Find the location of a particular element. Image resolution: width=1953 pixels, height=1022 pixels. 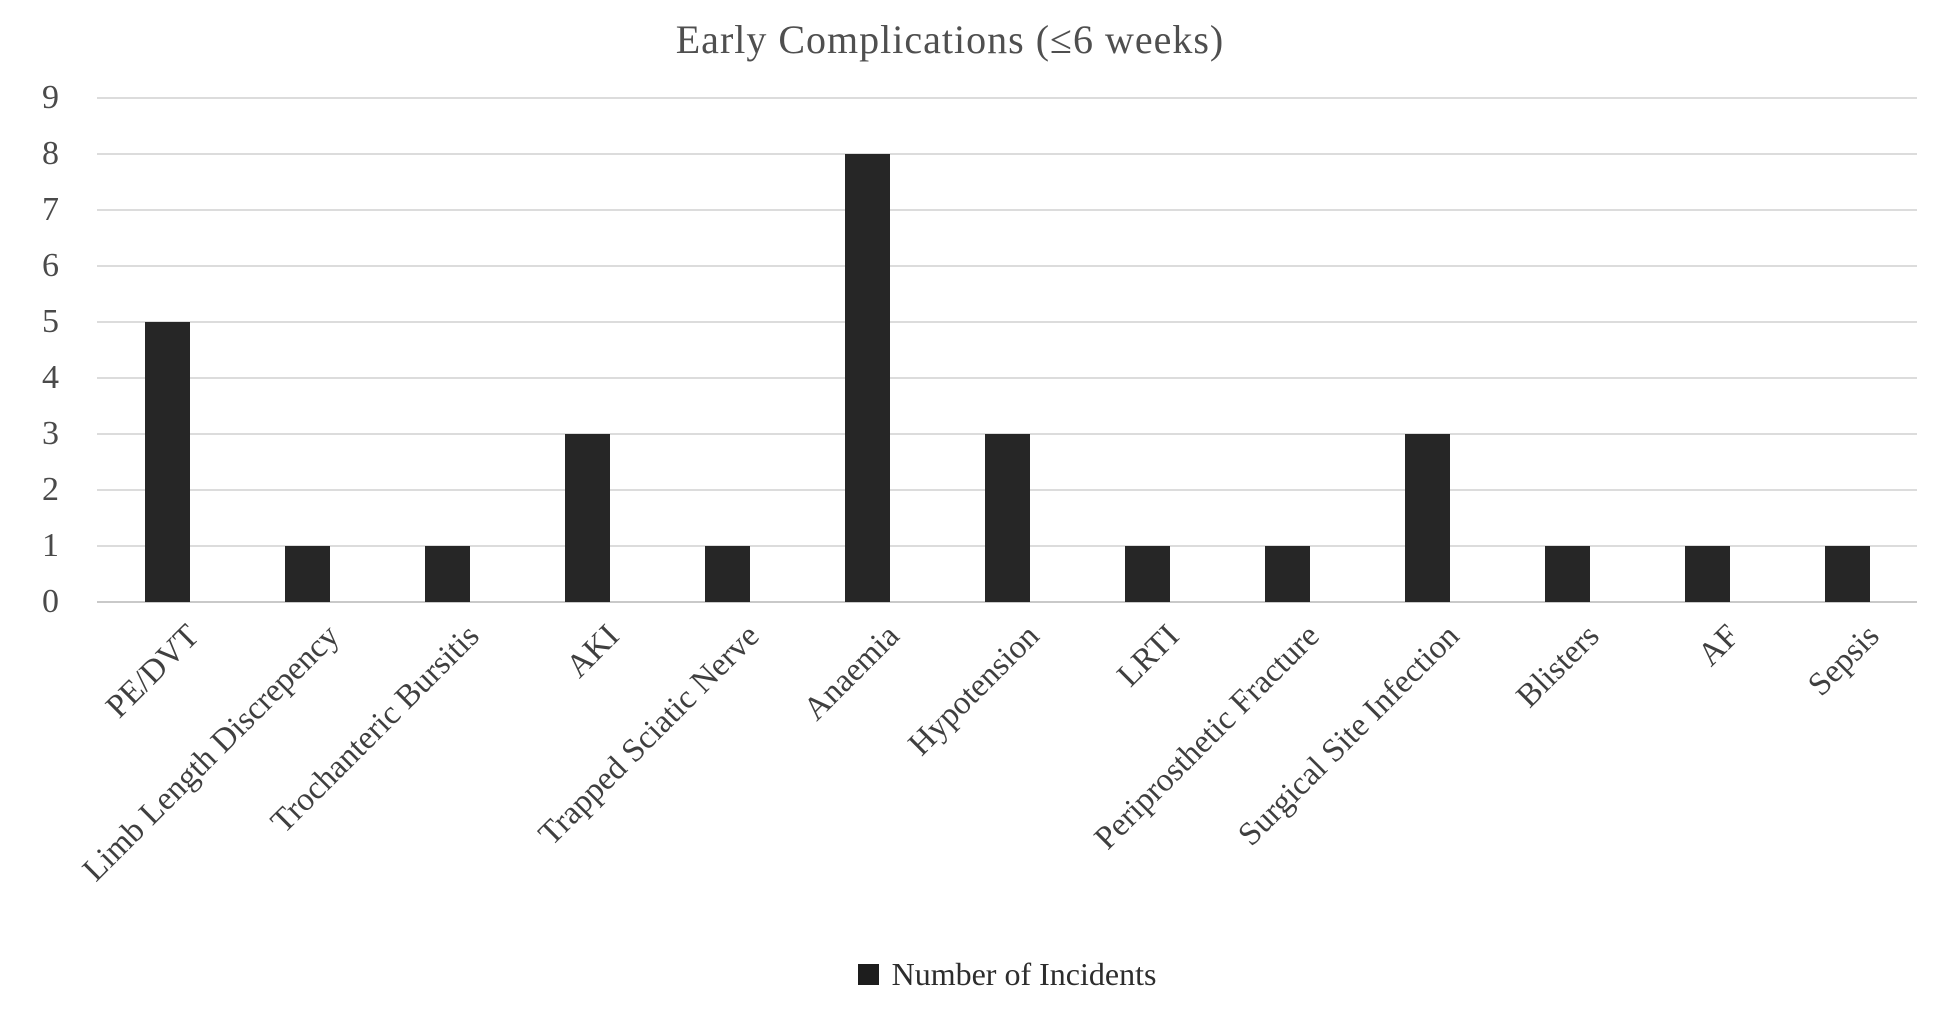

y-axis-tick-label: 9 is located at coordinates (50, 97).